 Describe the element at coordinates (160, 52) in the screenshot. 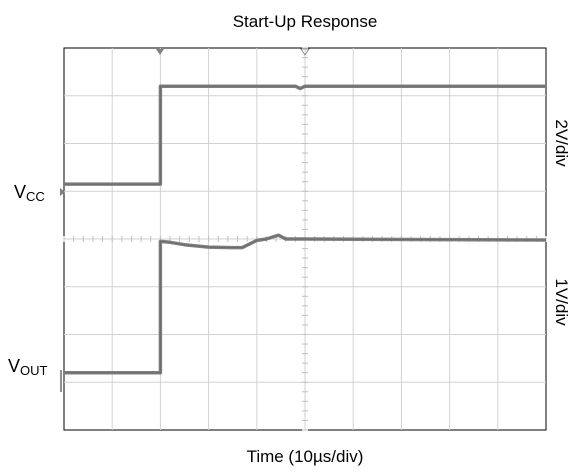

I see `trigger-marker` at that location.